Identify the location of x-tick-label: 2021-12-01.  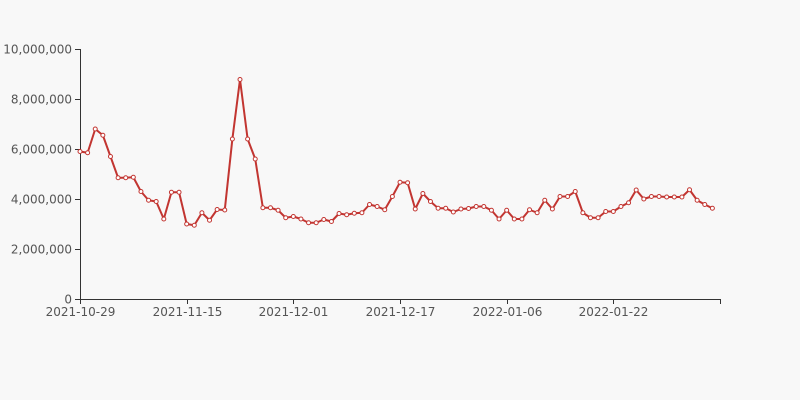
(294, 312).